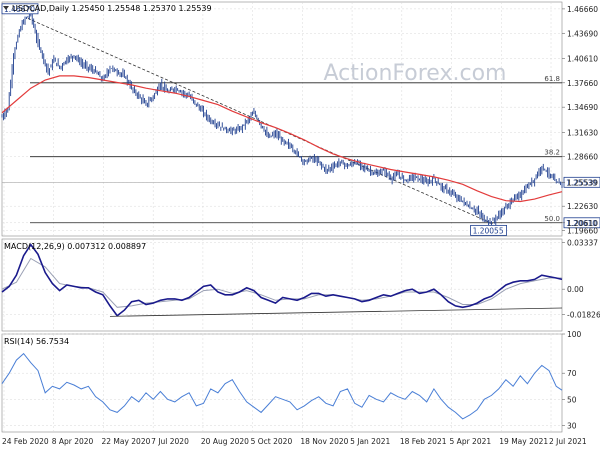 This screenshot has width=600, height=450. Describe the element at coordinates (572, 373) in the screenshot. I see `y-tick-label: 70` at that location.